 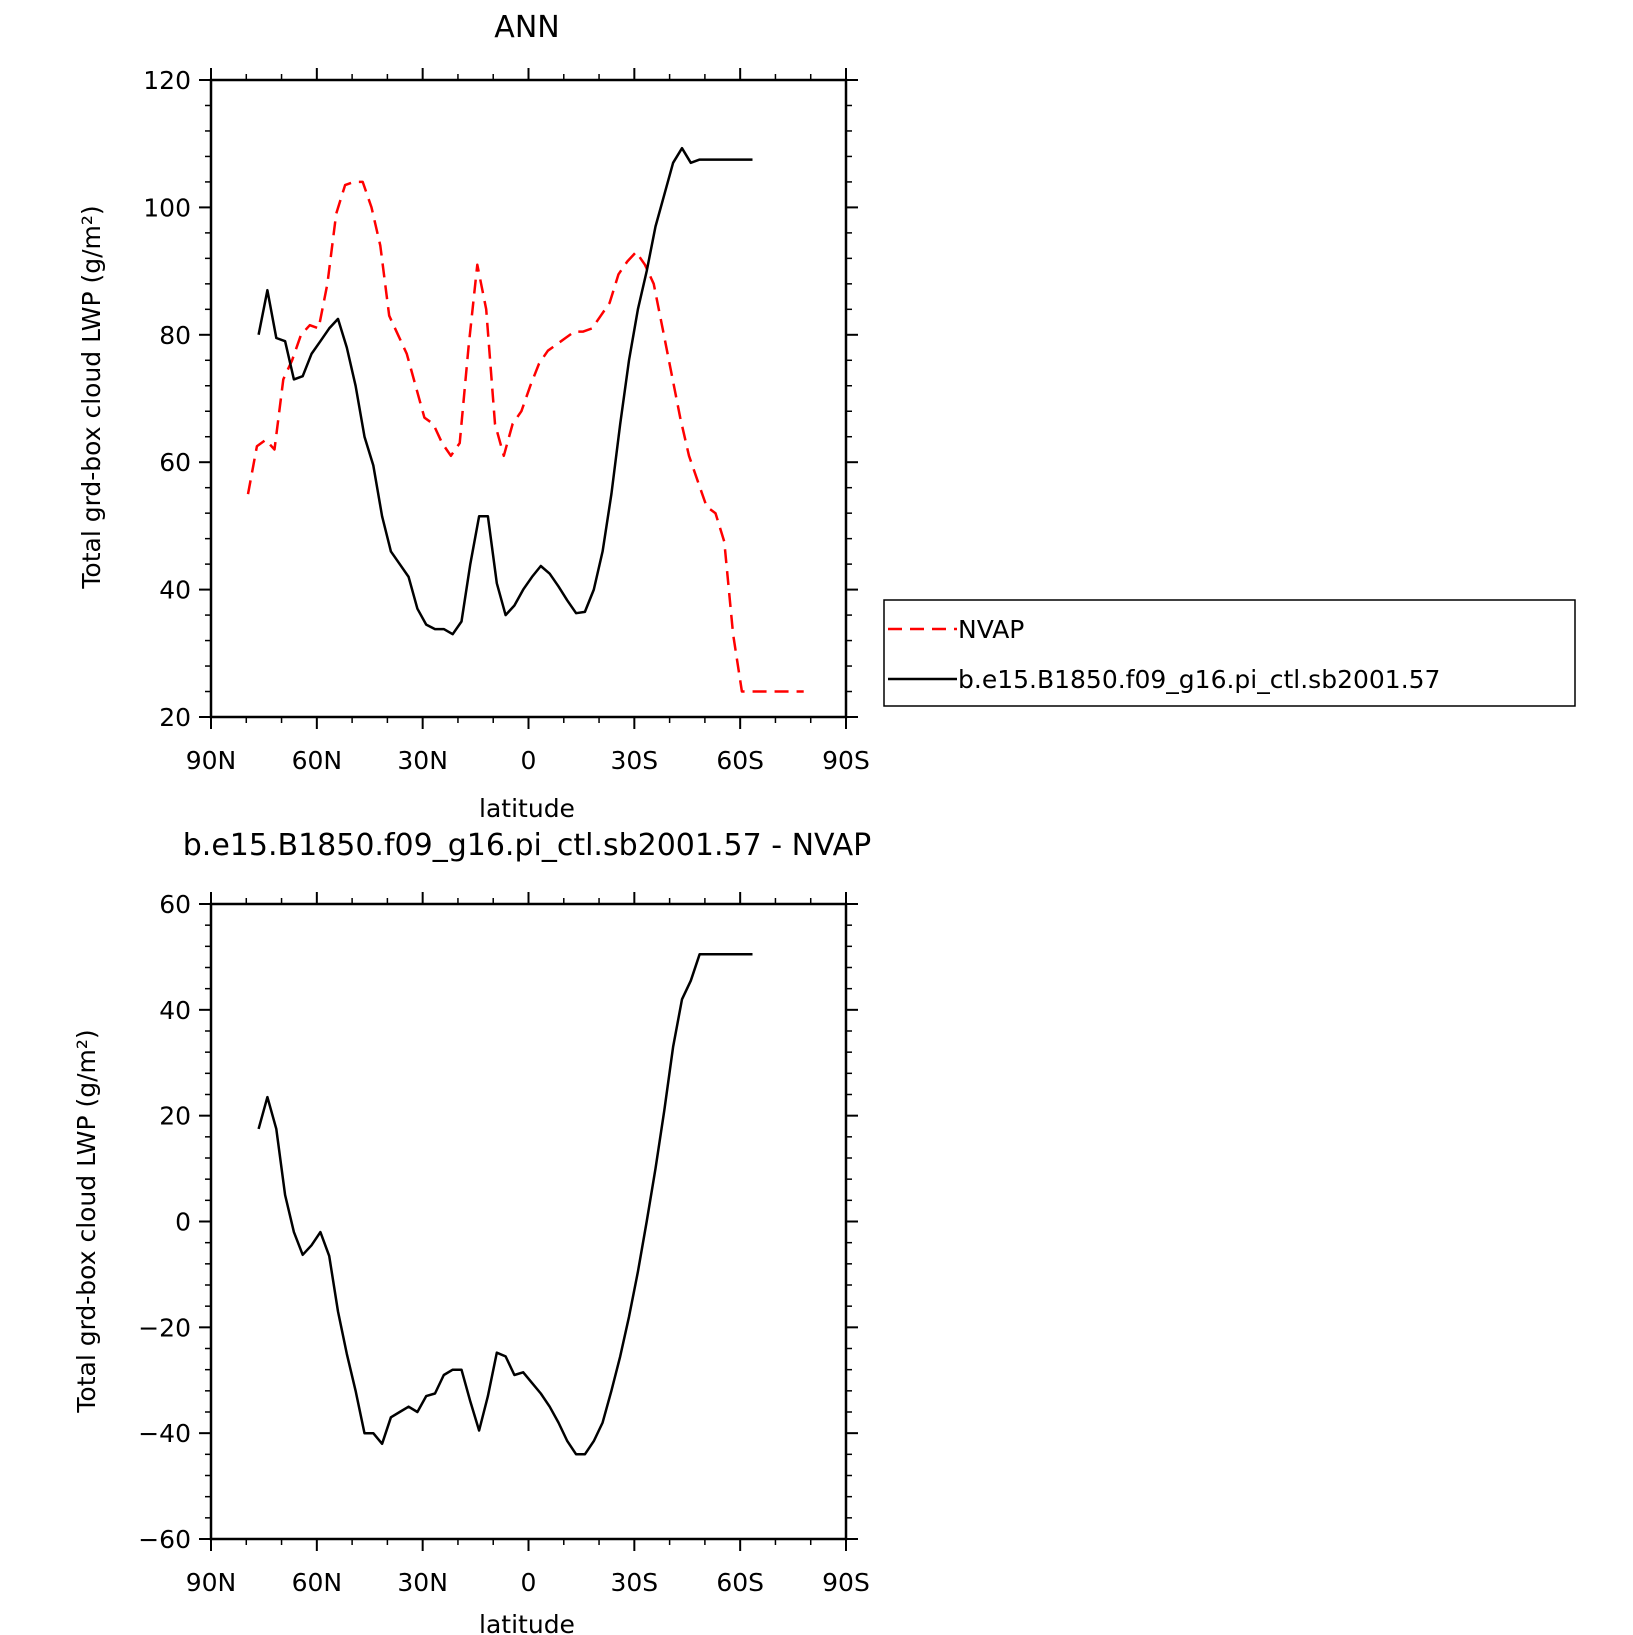 What do you see at coordinates (527, 808) in the screenshot?
I see `top-x-axis-label: latitude` at bounding box center [527, 808].